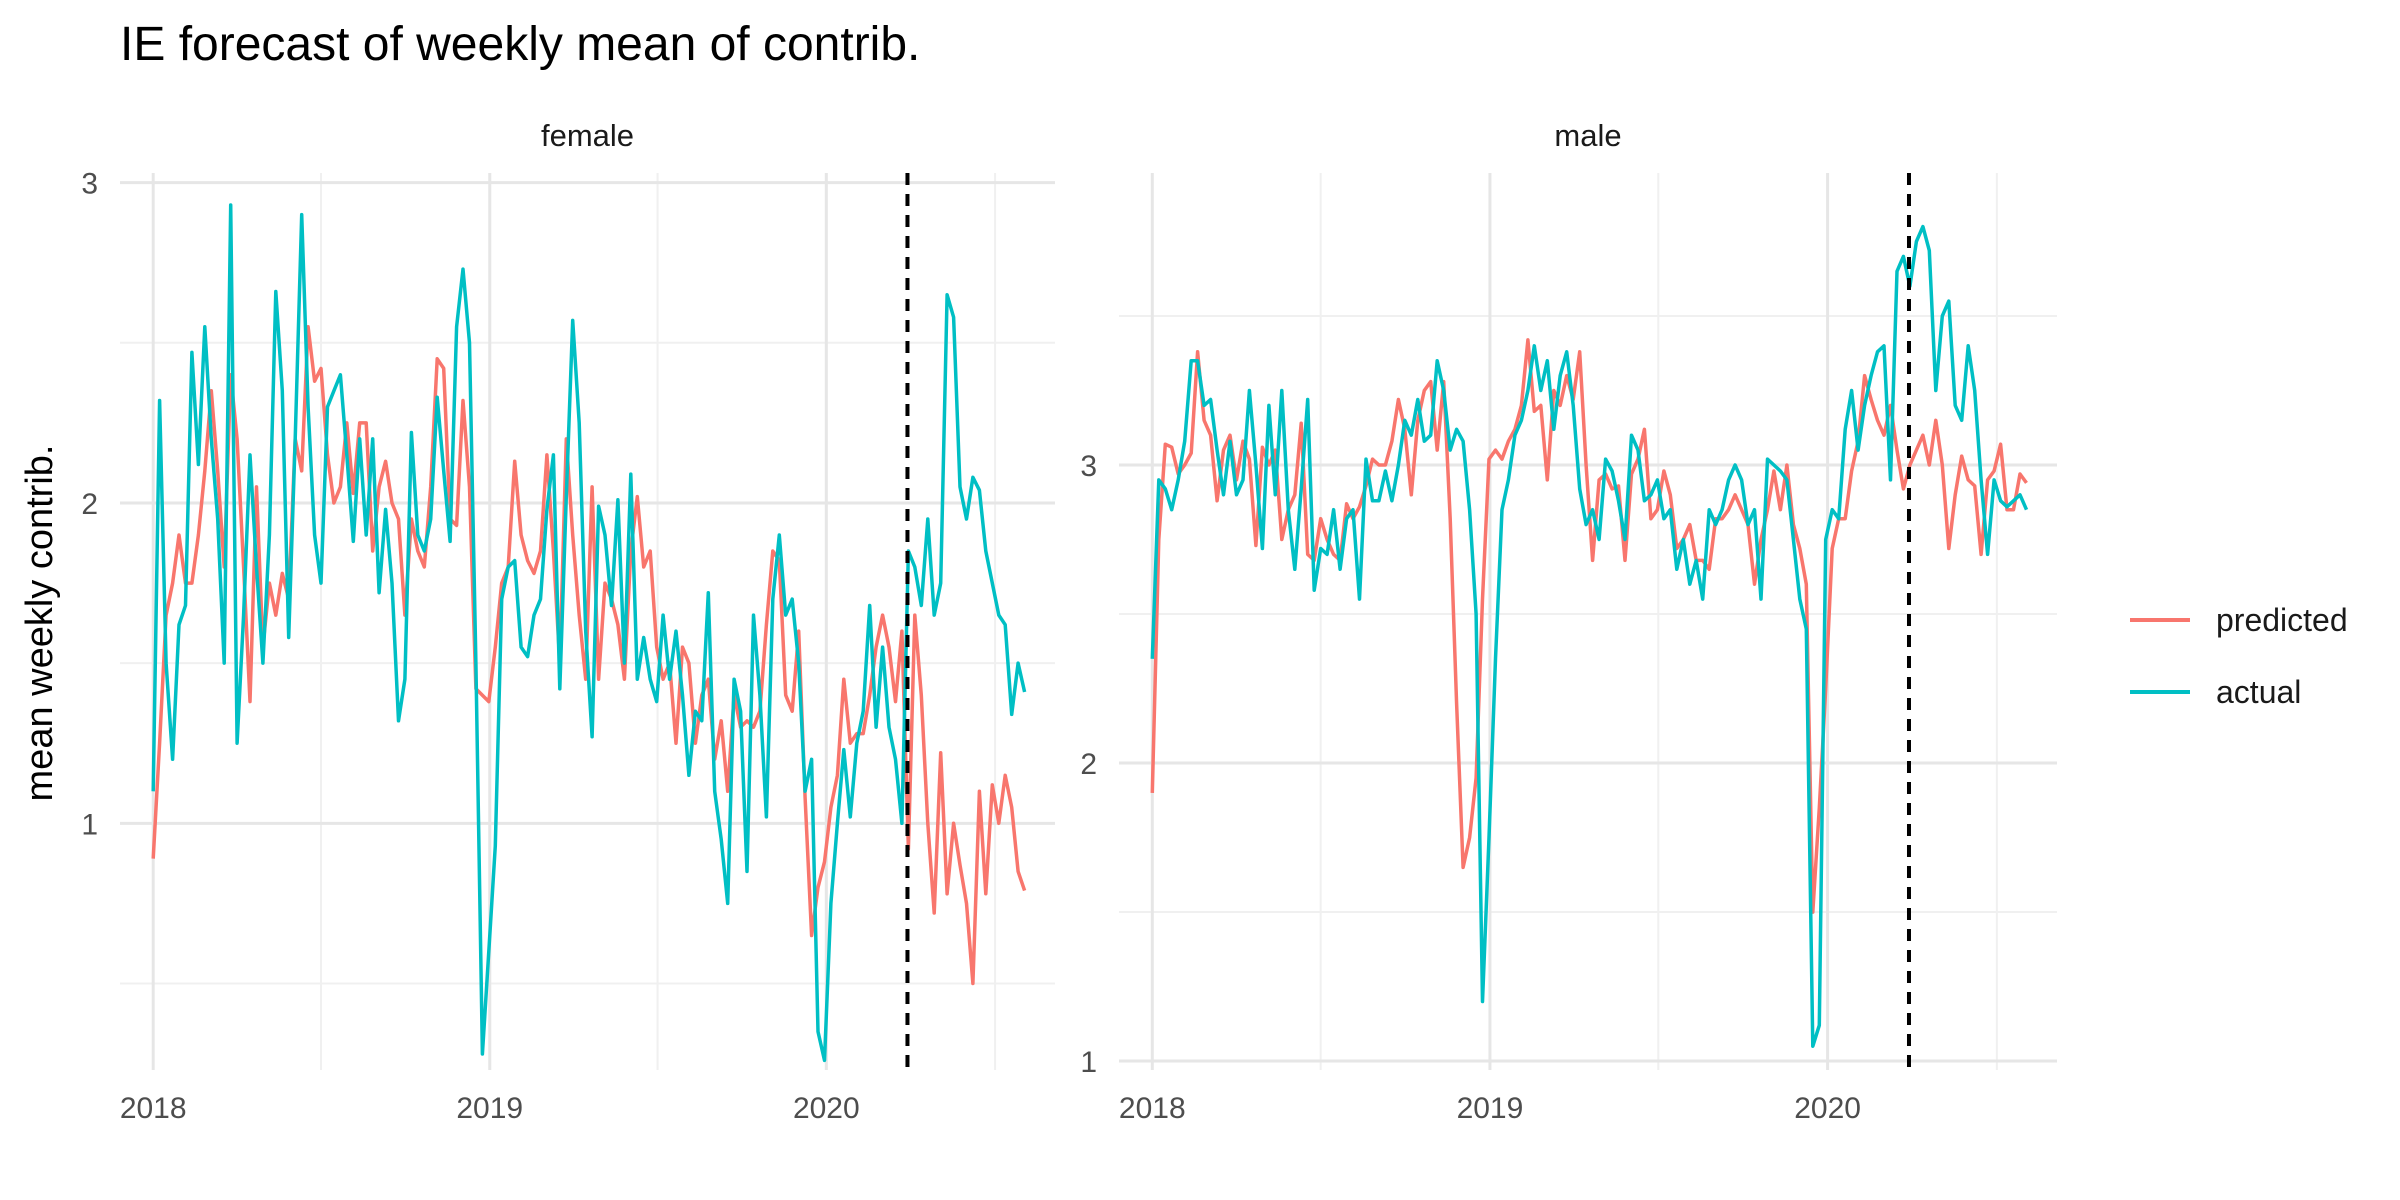 Image resolution: width=2400 pixels, height=1200 pixels. I want to click on chart-title: IE forecast of weekly mean of contrib., so click(520, 44).